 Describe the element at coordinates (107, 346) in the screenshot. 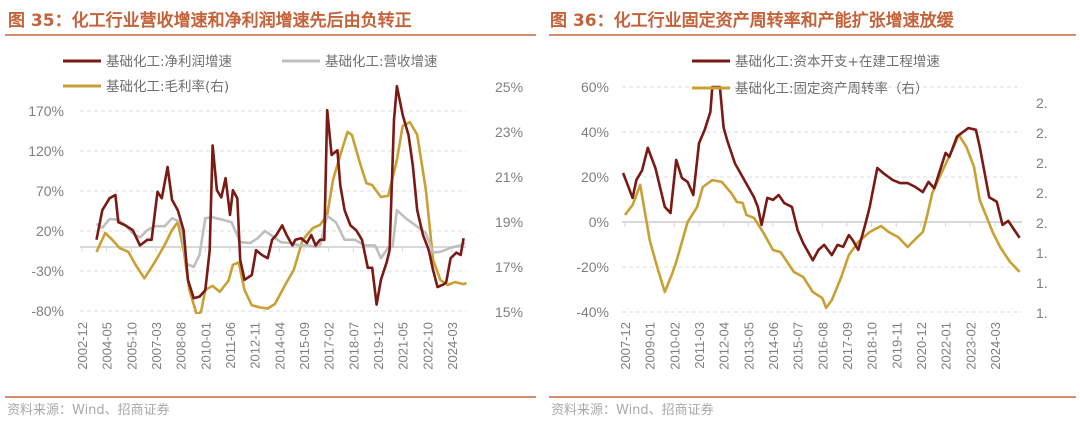

I see `x-tick-label: 2004-05` at that location.